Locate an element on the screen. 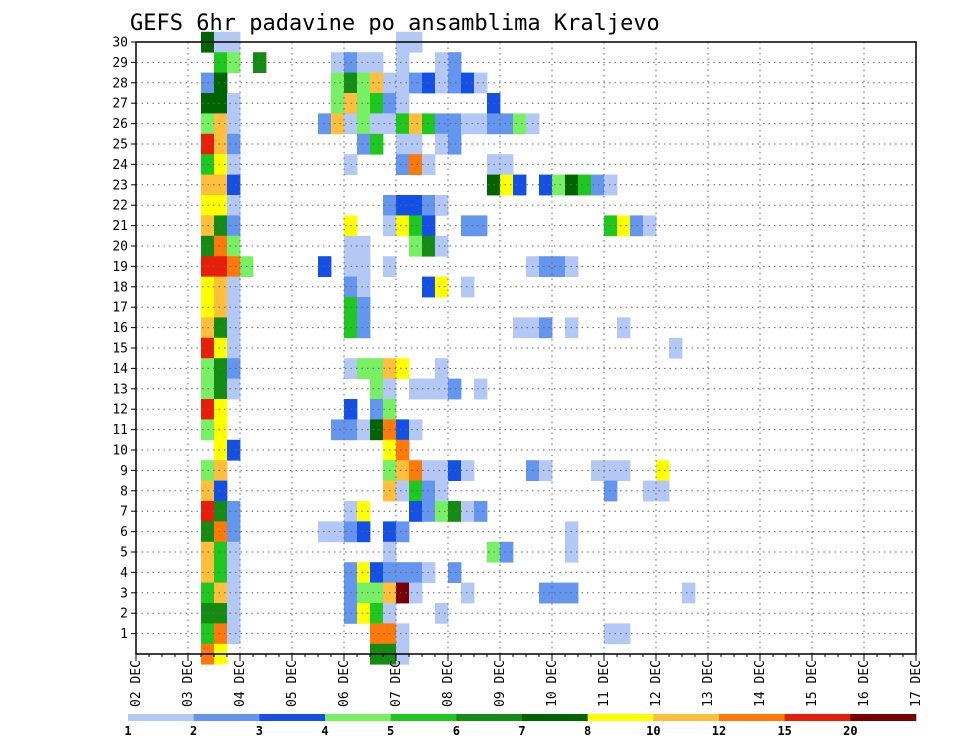 The height and width of the screenshot is (742, 960). x-tick-label: 06 DEC is located at coordinates (344, 683).